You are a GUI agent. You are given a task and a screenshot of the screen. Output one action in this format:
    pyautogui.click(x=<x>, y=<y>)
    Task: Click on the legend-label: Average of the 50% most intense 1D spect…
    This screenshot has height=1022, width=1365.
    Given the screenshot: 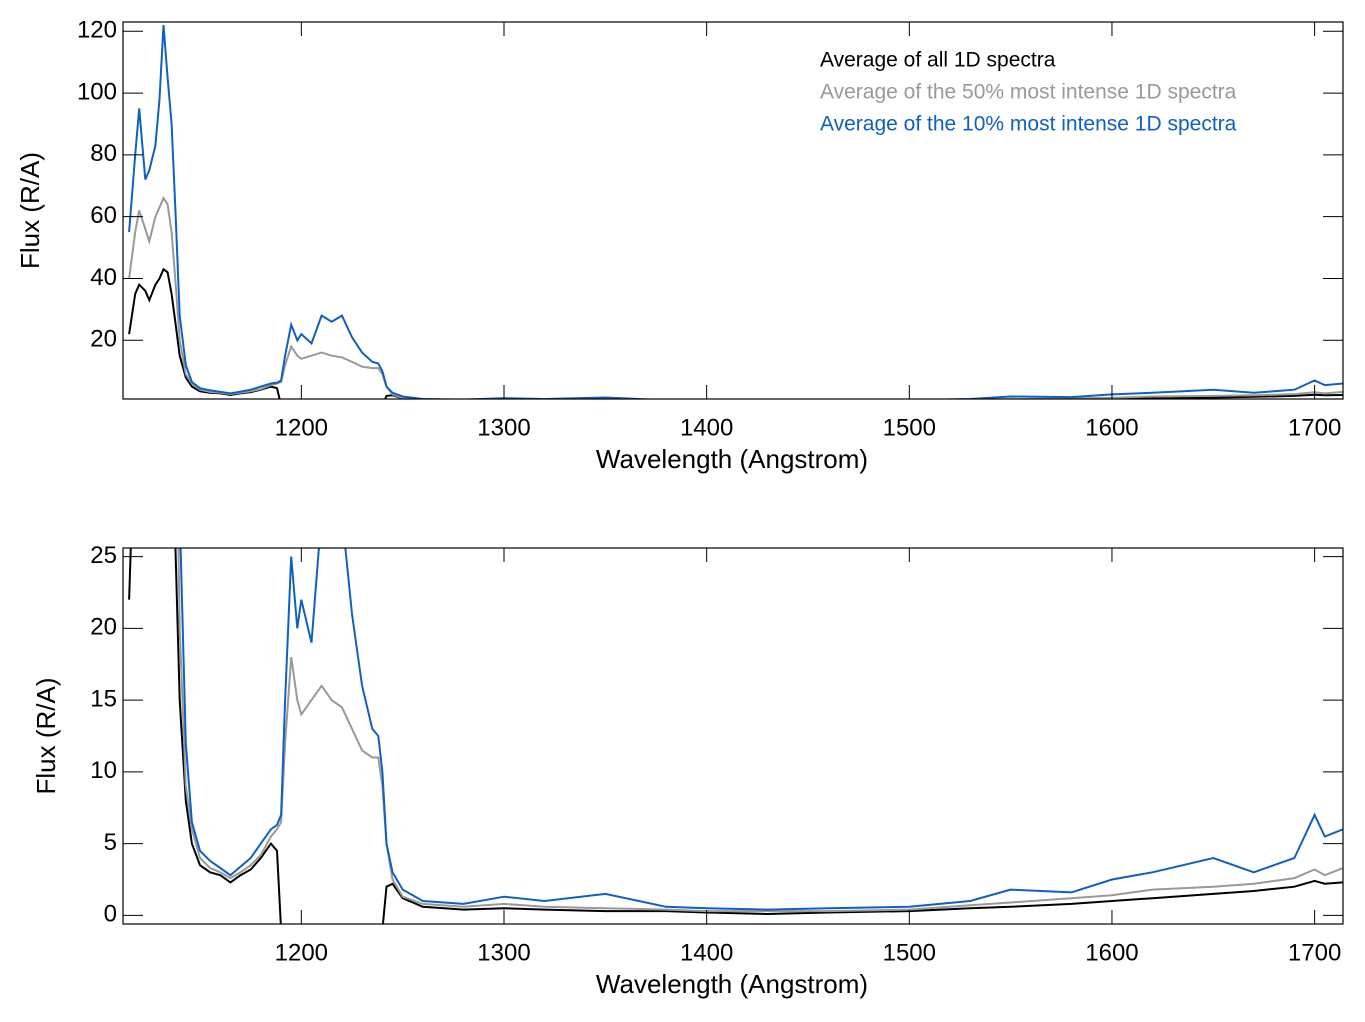 What is the action you would take?
    pyautogui.click(x=1028, y=92)
    